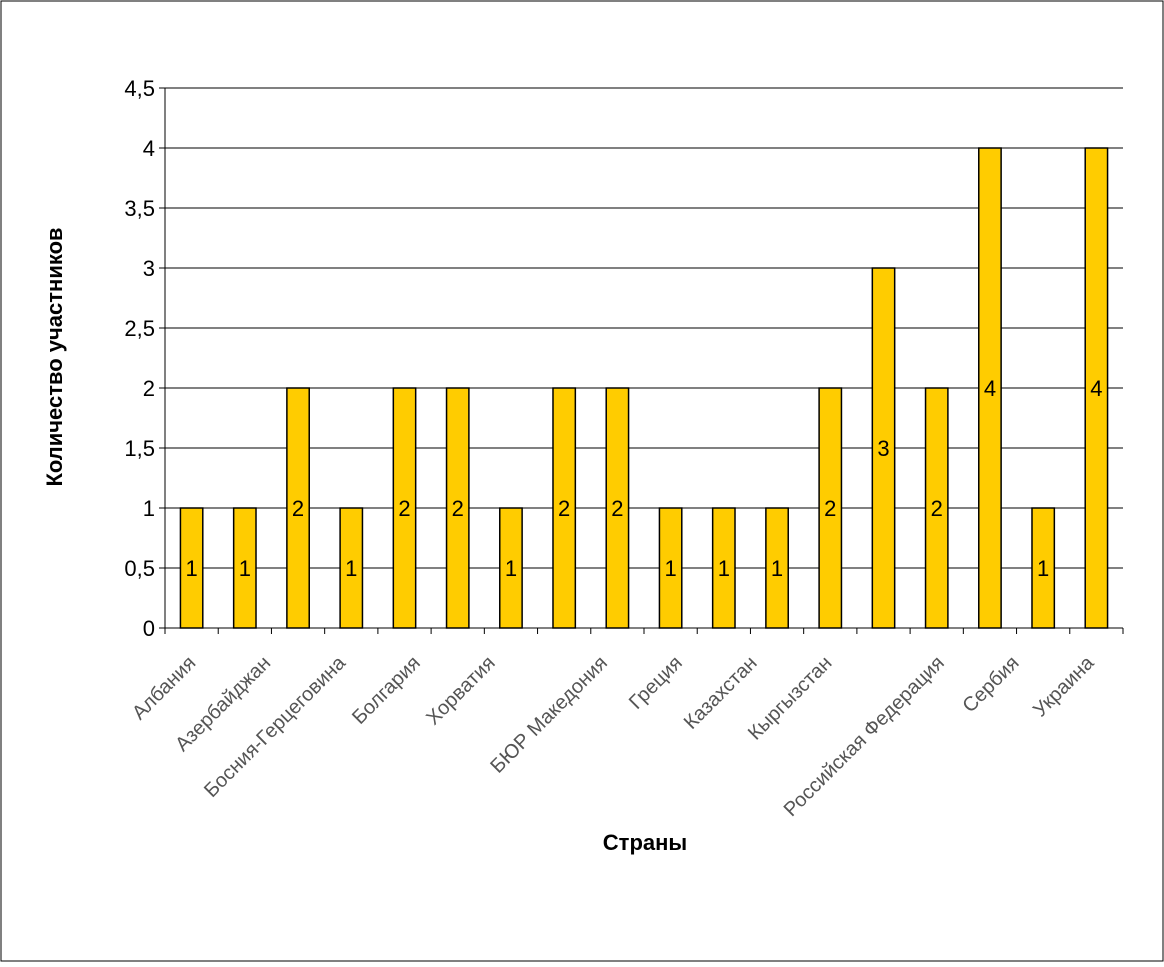 Image resolution: width=1164 pixels, height=967 pixels. What do you see at coordinates (883, 448) in the screenshot?
I see `data-label: 3` at bounding box center [883, 448].